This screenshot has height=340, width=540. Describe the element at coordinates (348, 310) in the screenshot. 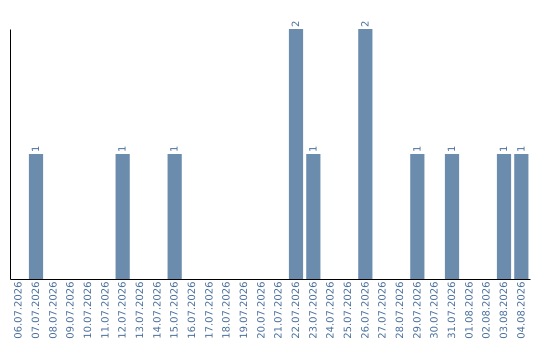

I see `x-tick-label: 25.07.2026` at that location.